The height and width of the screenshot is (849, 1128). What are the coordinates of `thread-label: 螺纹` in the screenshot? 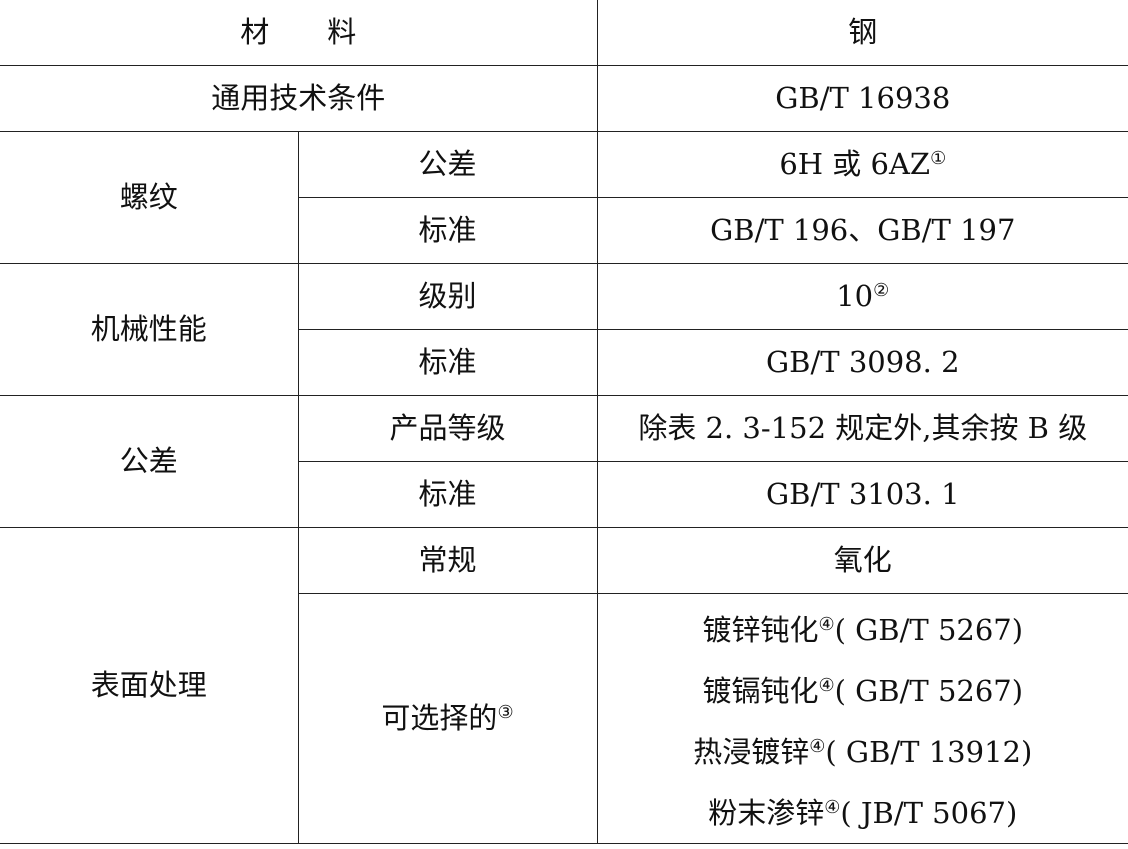 It's located at (149, 197).